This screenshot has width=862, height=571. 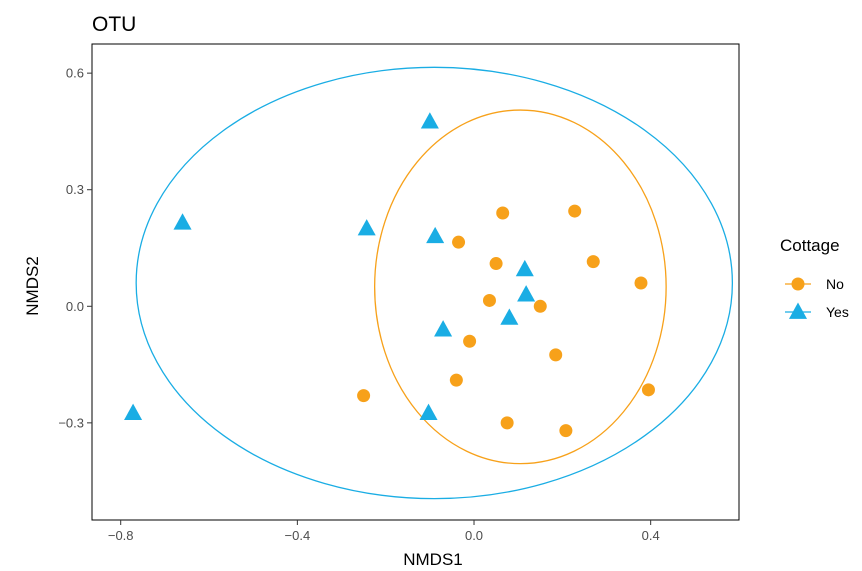 I want to click on y-tick-label: −0.3, so click(x=71, y=422).